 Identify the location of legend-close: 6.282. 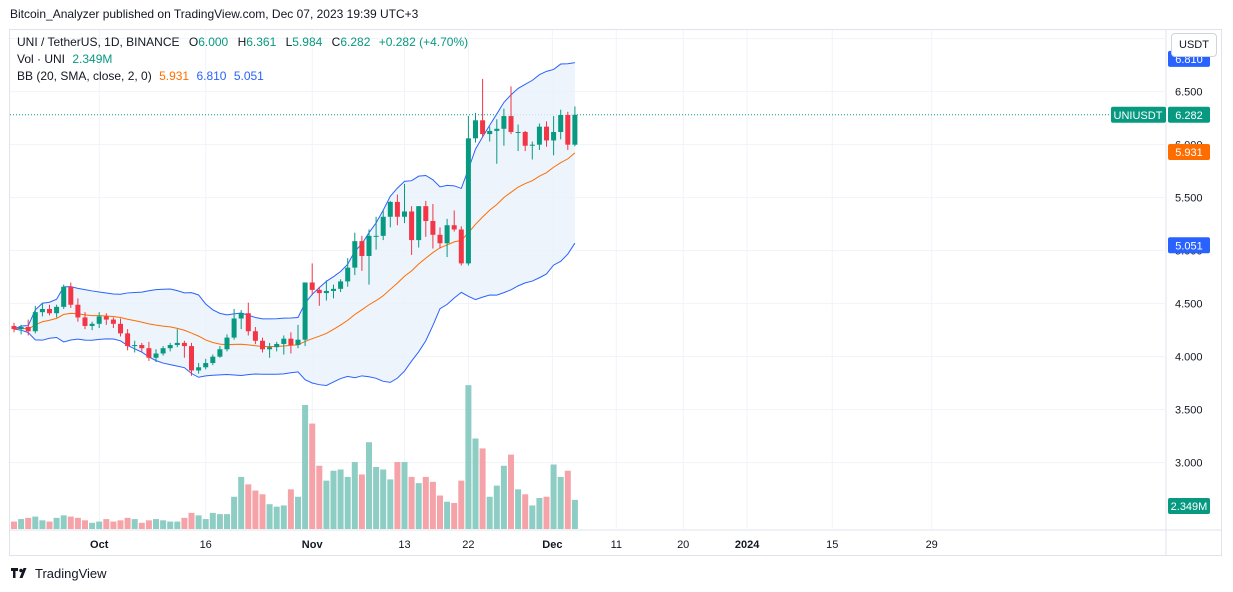
(355, 42).